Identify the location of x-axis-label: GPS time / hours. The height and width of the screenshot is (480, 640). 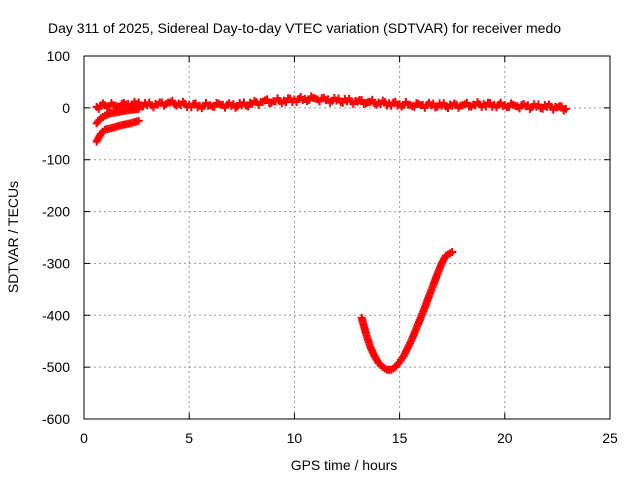
(344, 465).